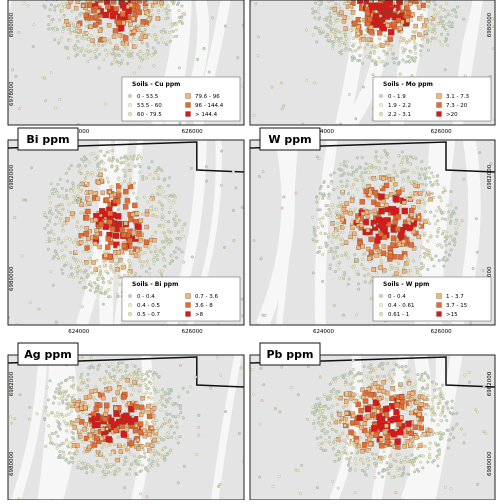  I want to click on legend-label: >8, so click(199, 315).